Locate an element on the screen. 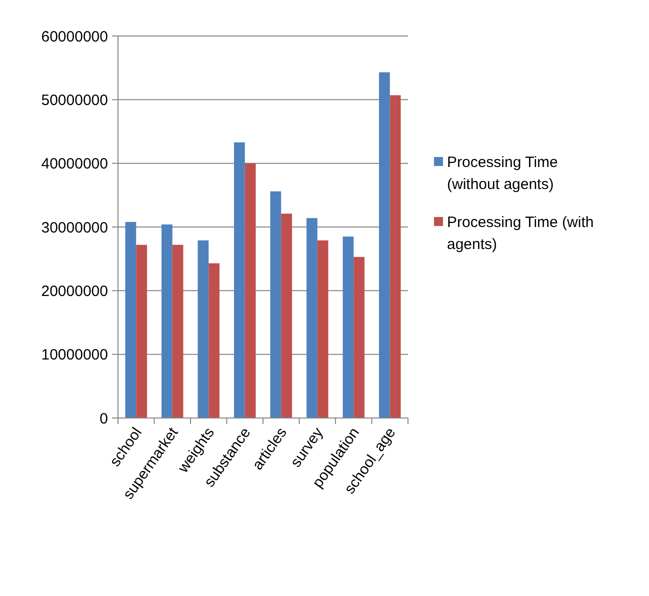  y-tick-label: 20000000 is located at coordinates (74, 291).